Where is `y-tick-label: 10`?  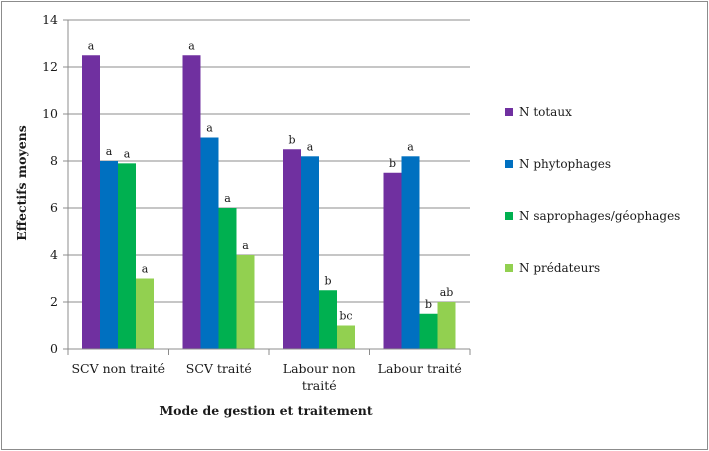
y-tick-label: 10 is located at coordinates (50, 113).